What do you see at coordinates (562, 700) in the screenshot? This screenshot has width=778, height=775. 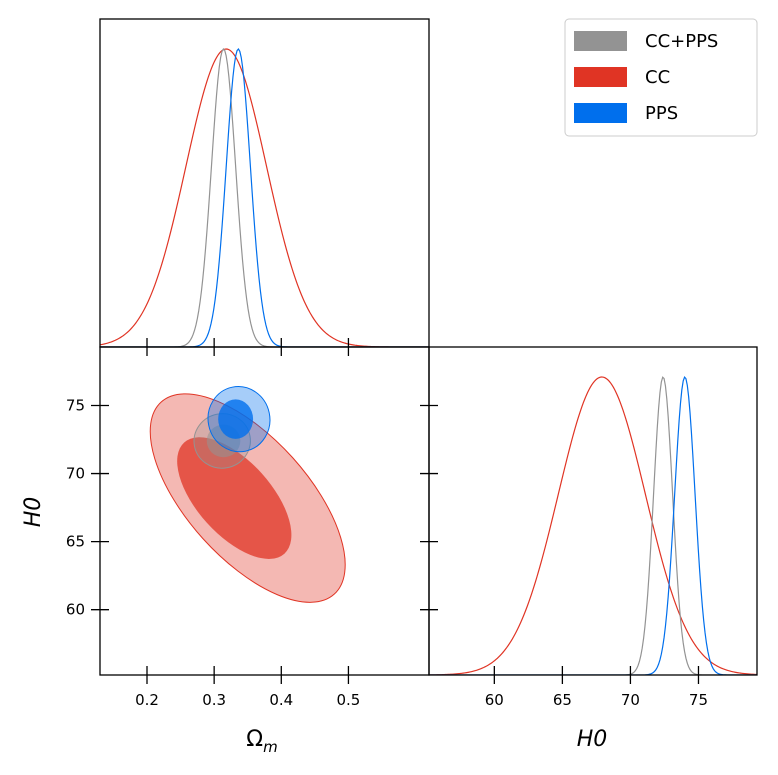 I see `h0-x-tick-label-1: 65` at bounding box center [562, 700].